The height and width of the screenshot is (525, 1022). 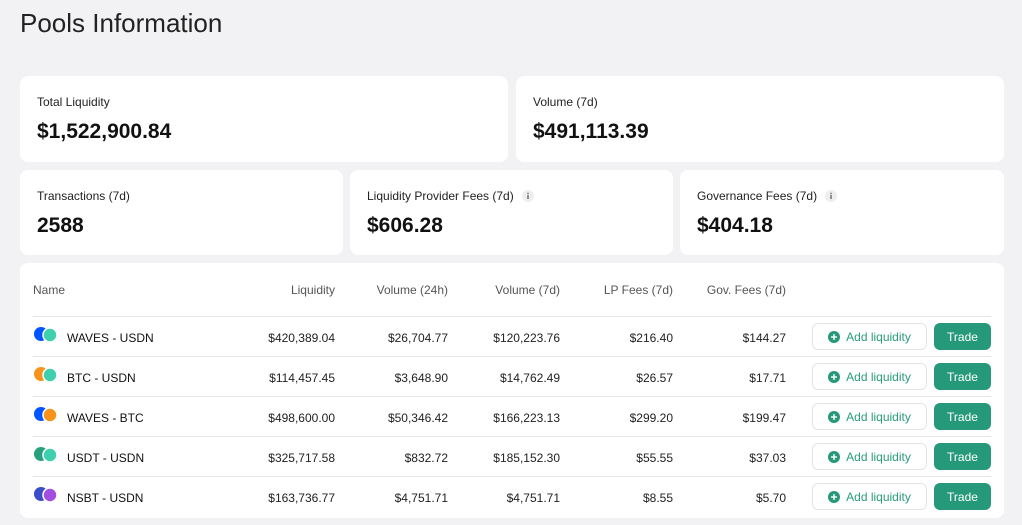 What do you see at coordinates (591, 131) in the screenshot?
I see `stat-value: $491,113.39` at bounding box center [591, 131].